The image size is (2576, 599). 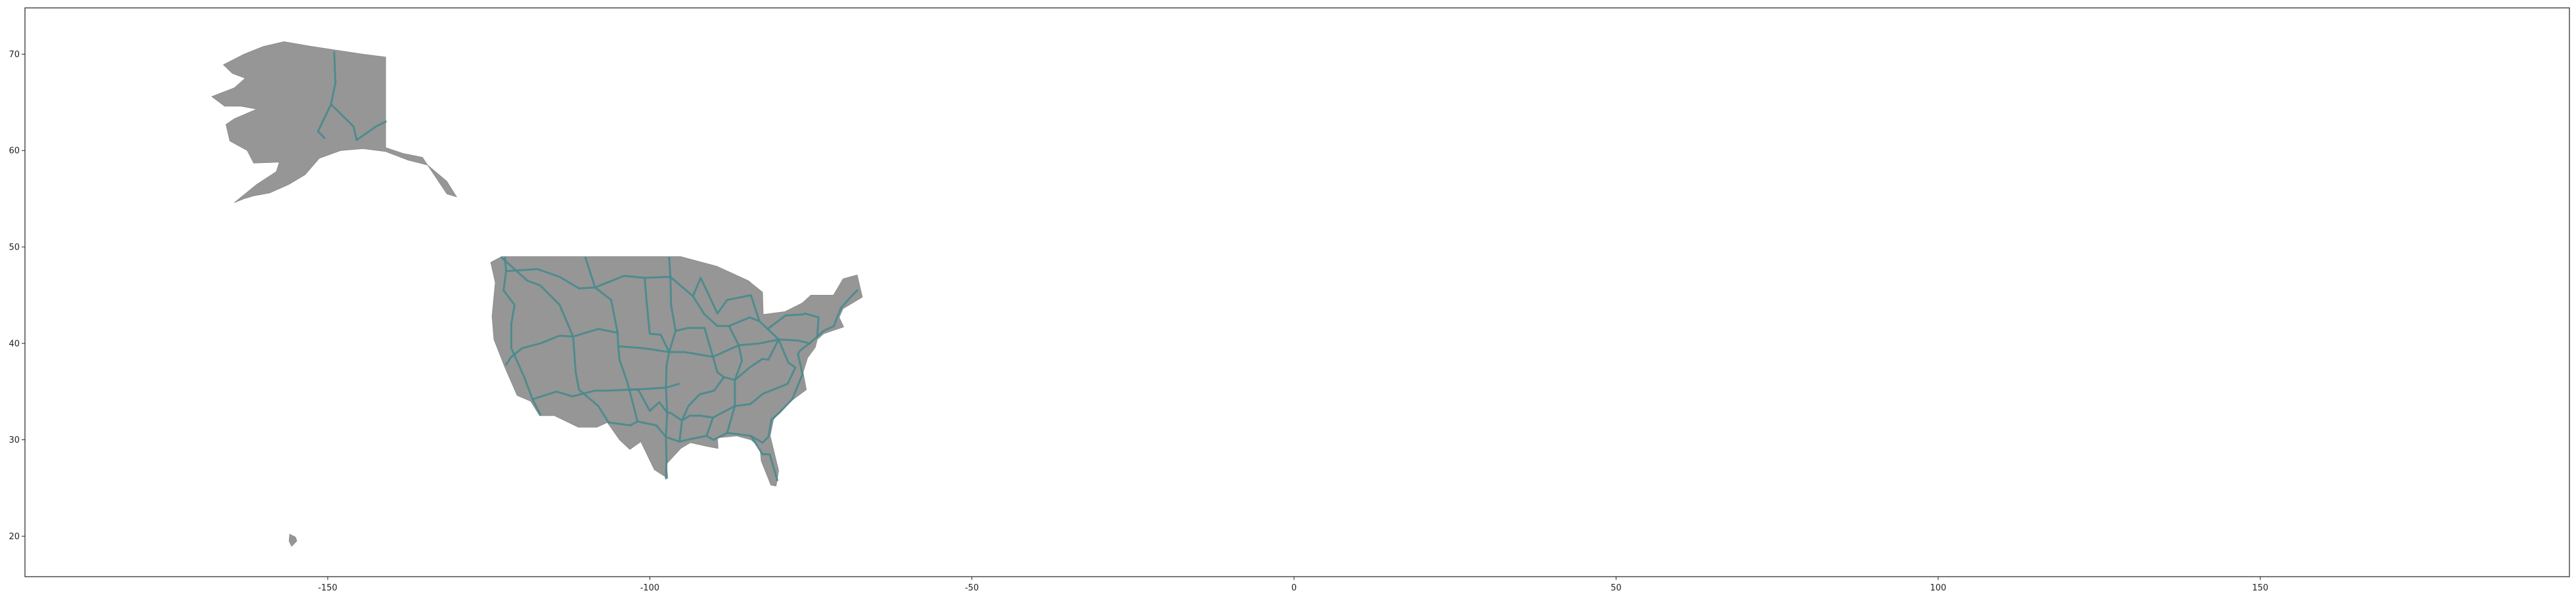 What do you see at coordinates (14, 344) in the screenshot?
I see `y-tick-label: 40` at bounding box center [14, 344].